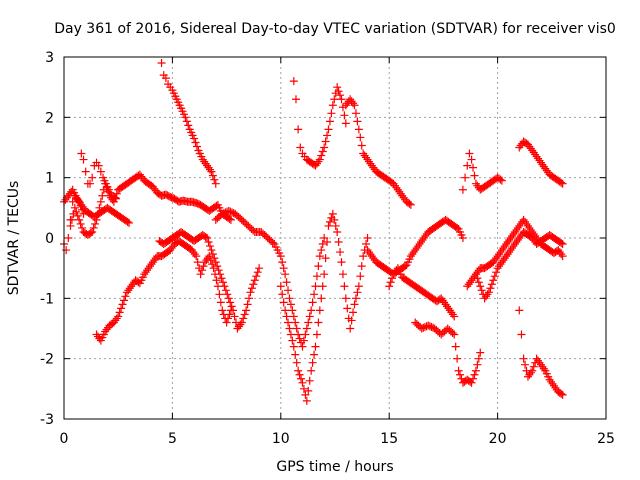 Image resolution: width=640 pixels, height=480 pixels. Describe the element at coordinates (49, 239) in the screenshot. I see `y-tick-label: 0` at that location.